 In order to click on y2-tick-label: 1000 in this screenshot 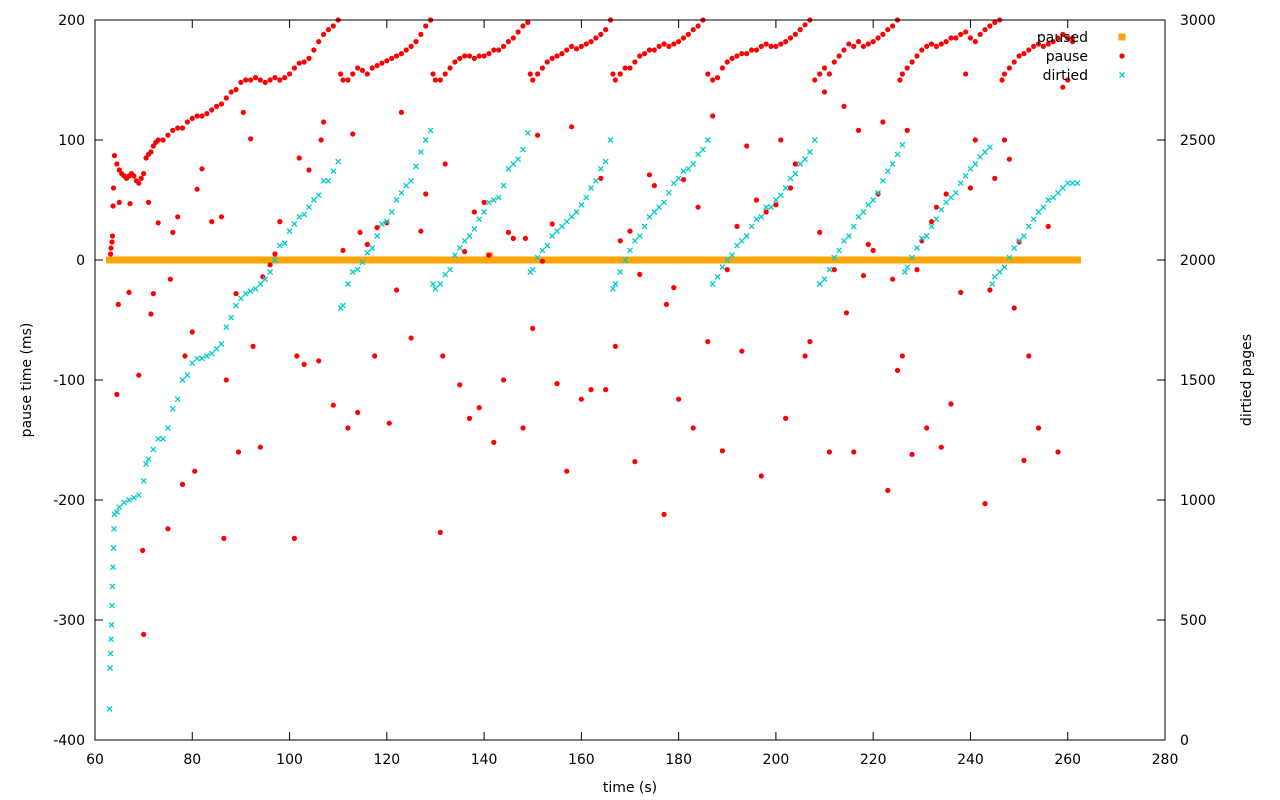, I will do `click(1198, 501)`.